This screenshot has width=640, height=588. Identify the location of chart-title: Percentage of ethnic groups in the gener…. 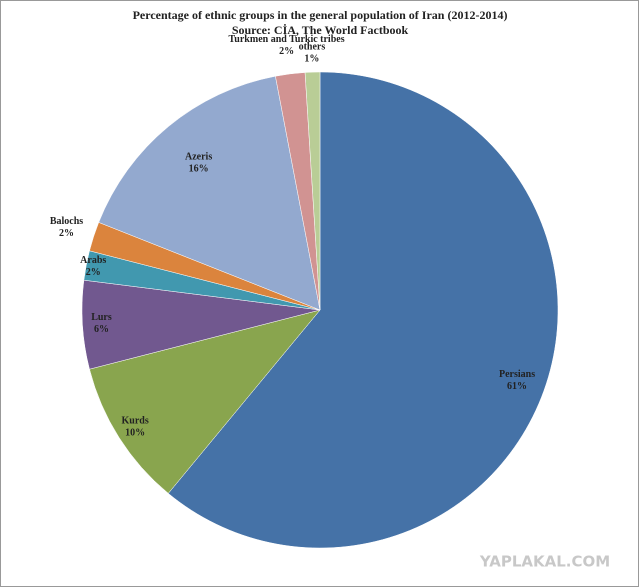
(320, 15).